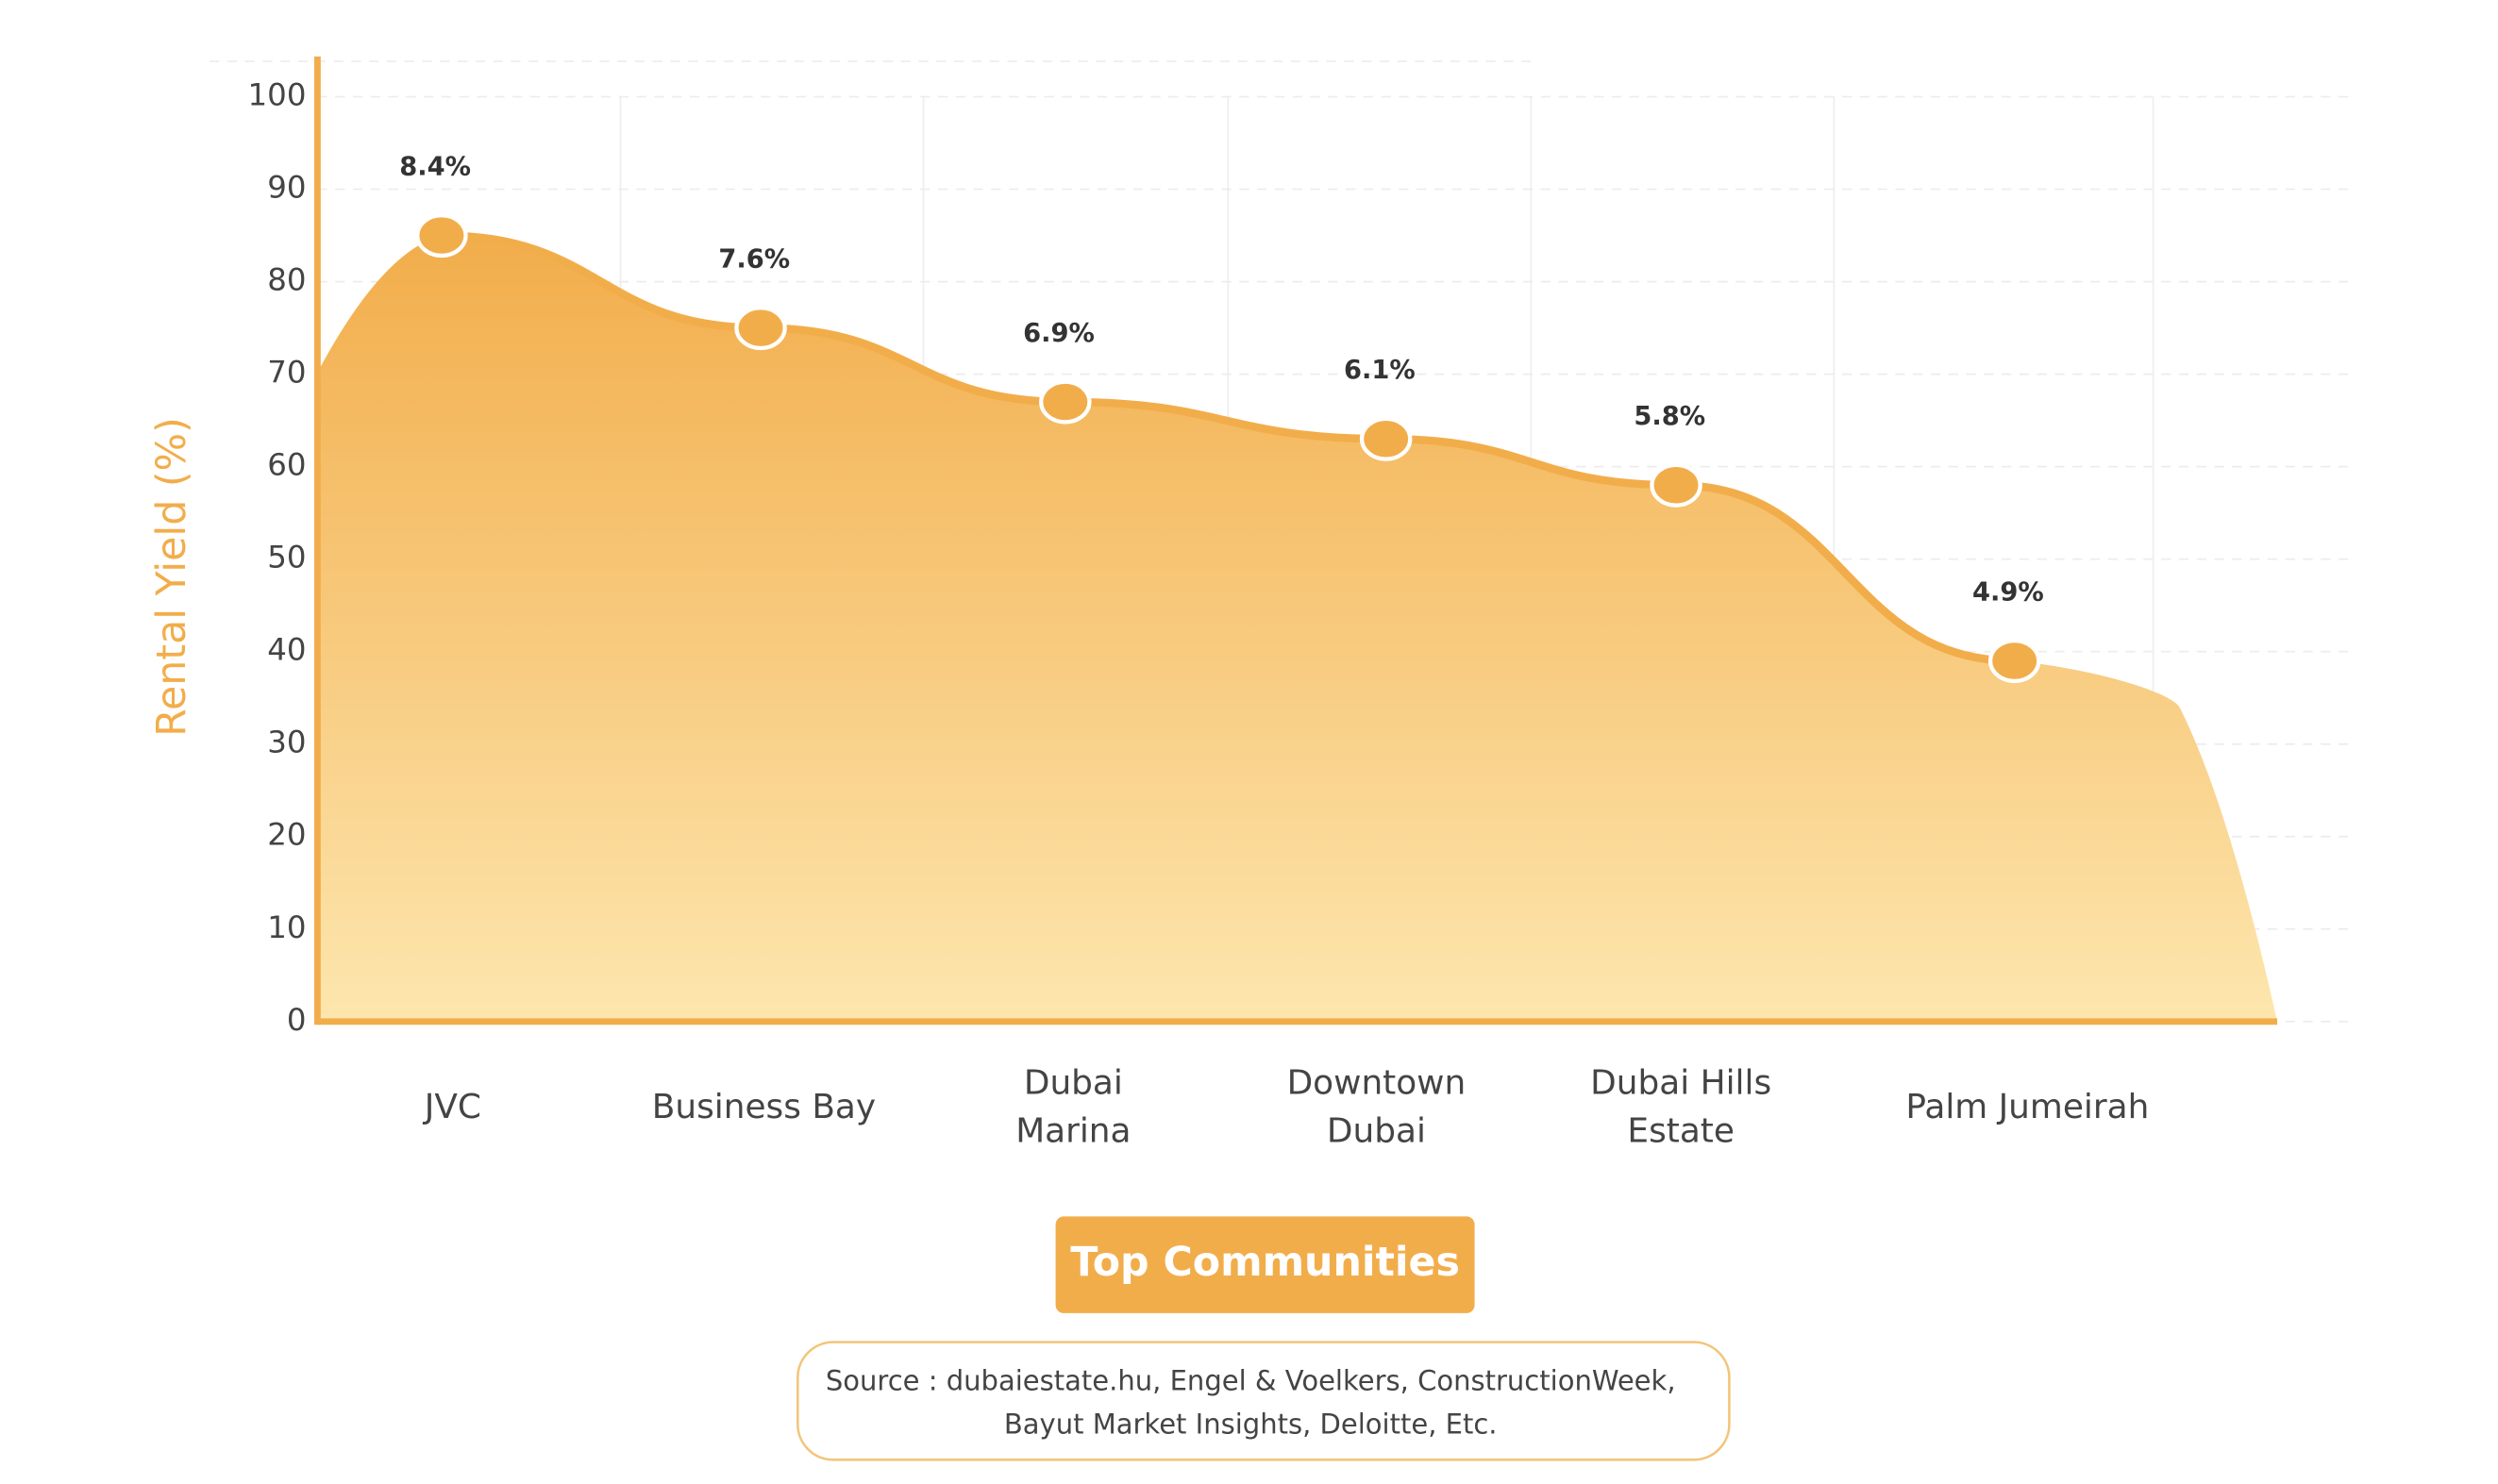 Image resolution: width=2498 pixels, height=1484 pixels. What do you see at coordinates (297, 1020) in the screenshot?
I see `y-tick-label: 0` at bounding box center [297, 1020].